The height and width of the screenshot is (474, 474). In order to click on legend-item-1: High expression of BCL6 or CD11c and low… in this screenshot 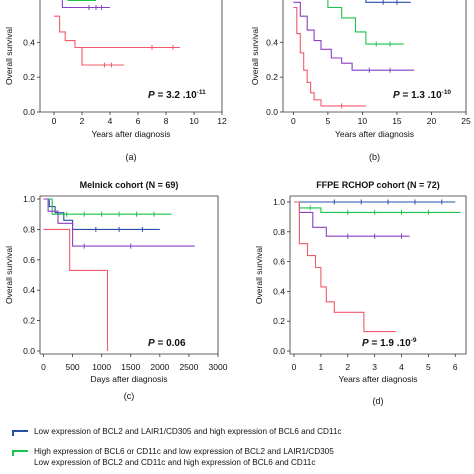, I will do `click(173, 452)`.